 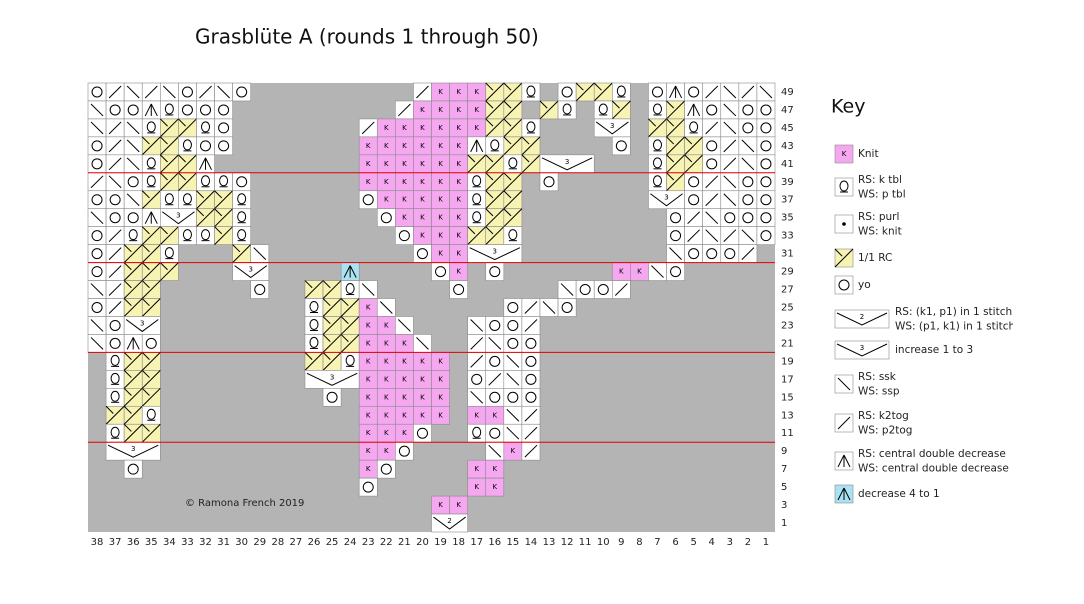 I want to click on key-label: increase 1 to 3, so click(x=934, y=350).